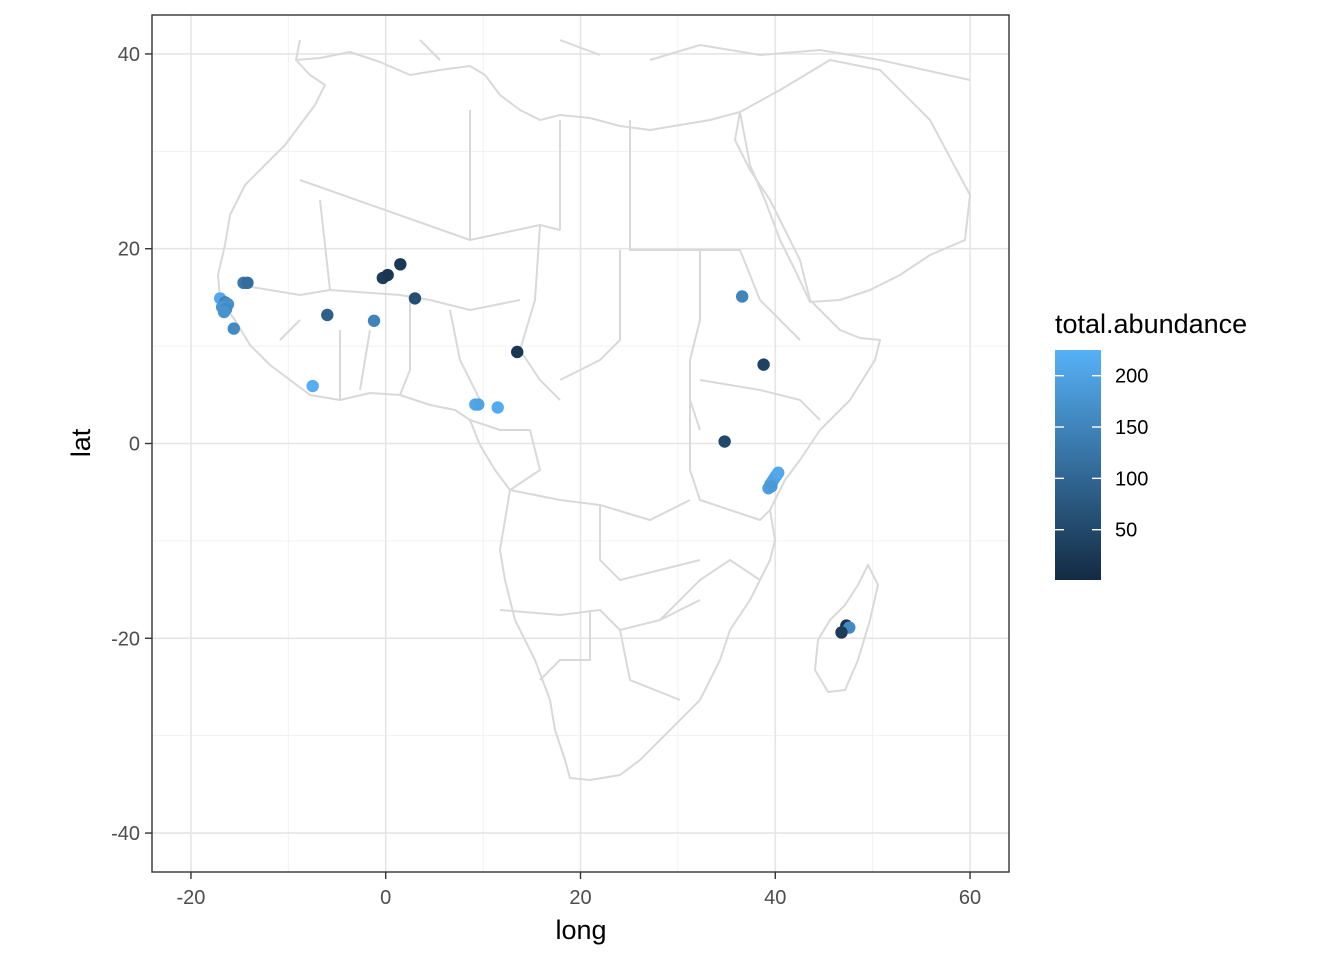 The image size is (1344, 965). I want to click on legend-label: 50, so click(1126, 531).